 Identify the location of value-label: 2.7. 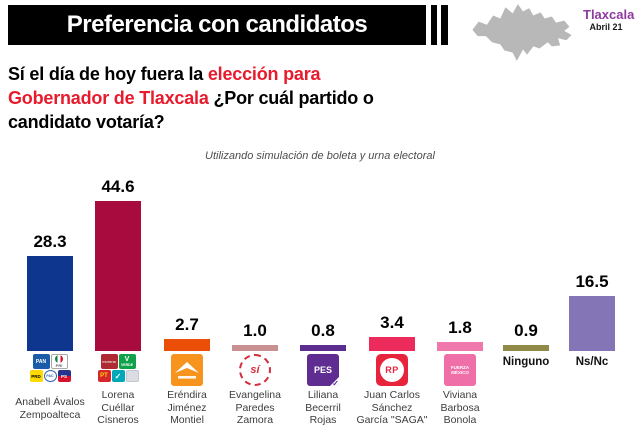
(187, 324).